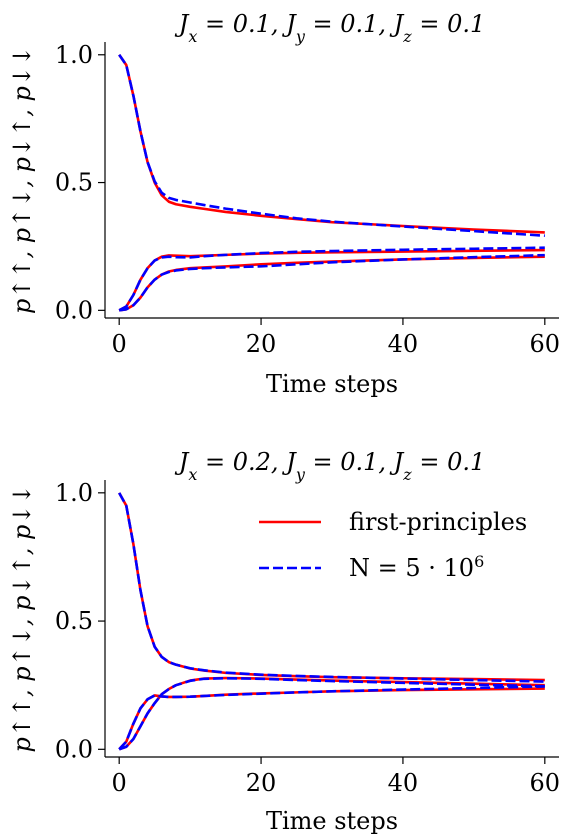 The height and width of the screenshot is (834, 574). Describe the element at coordinates (330, 28) in the screenshot. I see `chart-title: Jx = 0.1, Jy = 0.1, Jz = 0.1` at that location.